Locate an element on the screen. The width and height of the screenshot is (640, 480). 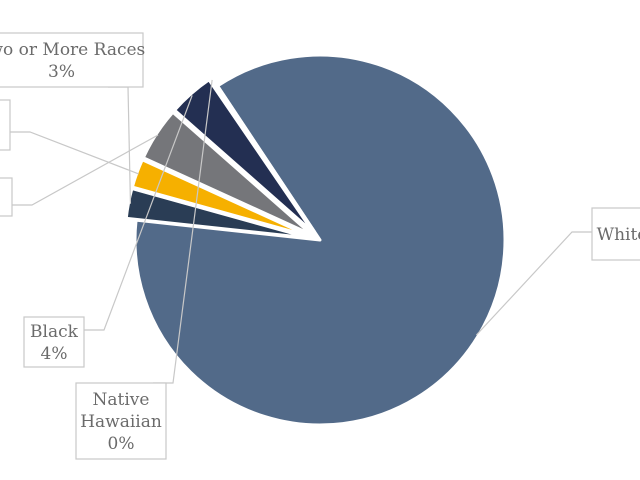
data-label-0-0: White is located at coordinates (618, 235).